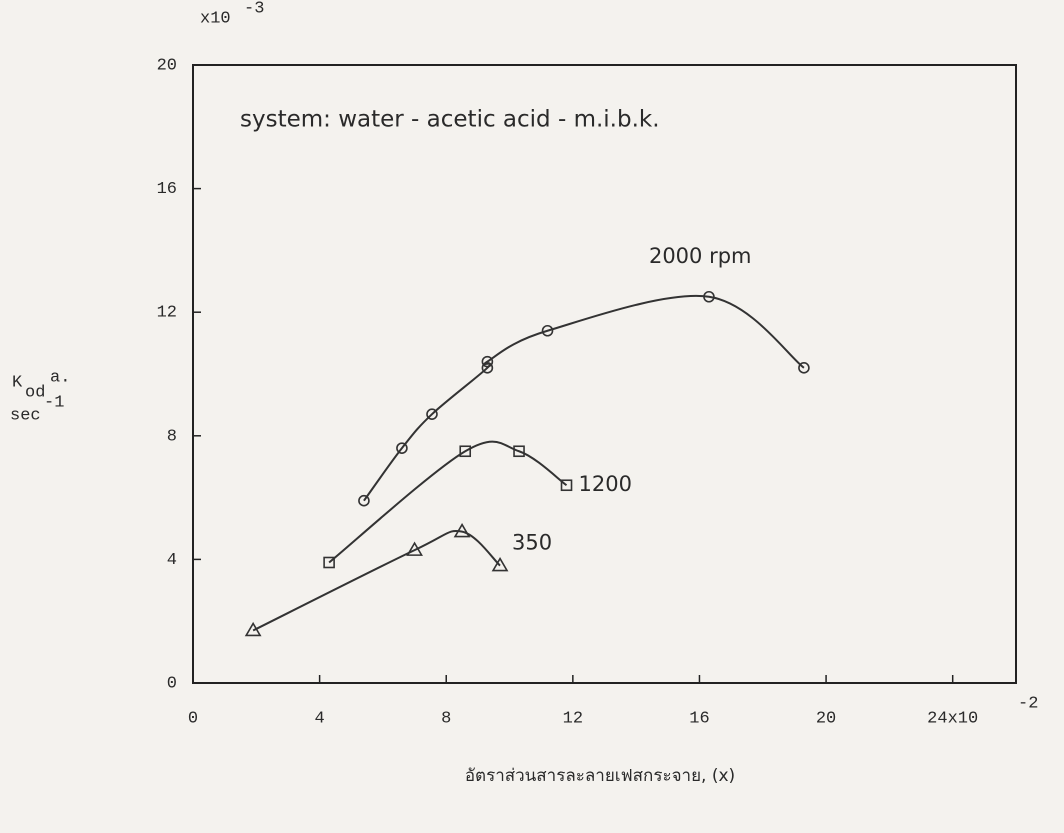 The height and width of the screenshot is (833, 1064). I want to click on y-tick-label: 20, so click(167, 65).